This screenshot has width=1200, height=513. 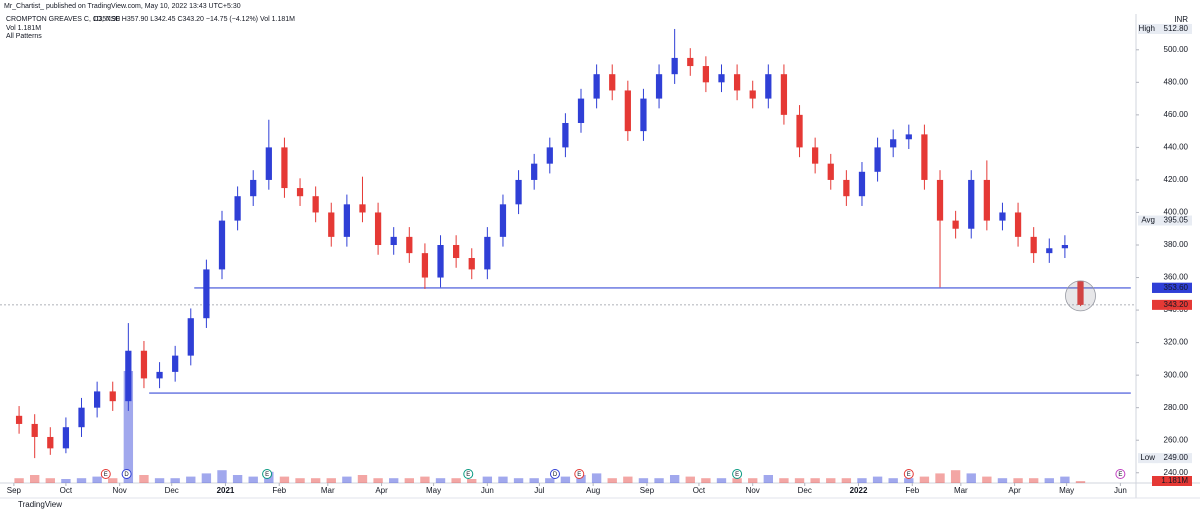 I want to click on price-tag: Low, so click(x=1147, y=457).